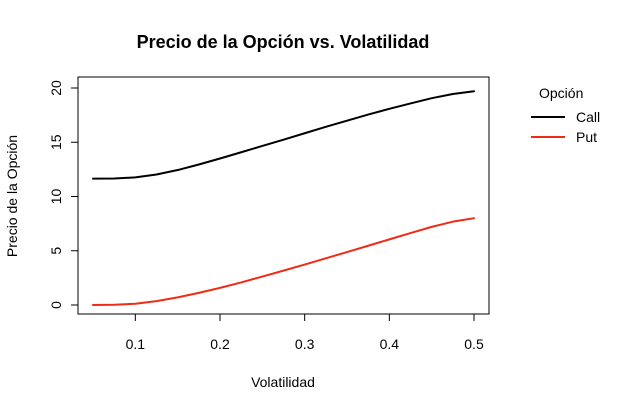 This screenshot has height=412, width=644. I want to click on y-axis: 0 5 10 15 20, so click(63, 194).